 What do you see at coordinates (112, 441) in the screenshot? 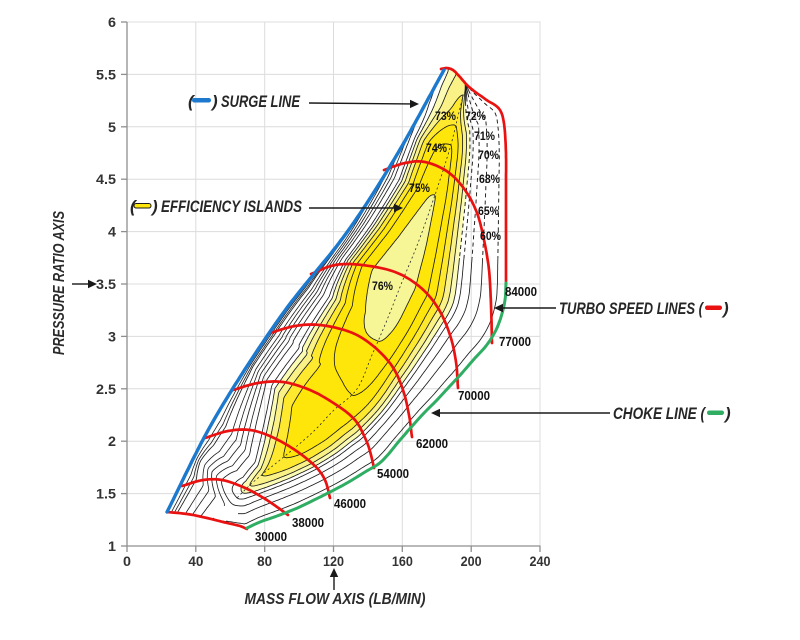
I see `svg-text: 2` at bounding box center [112, 441].